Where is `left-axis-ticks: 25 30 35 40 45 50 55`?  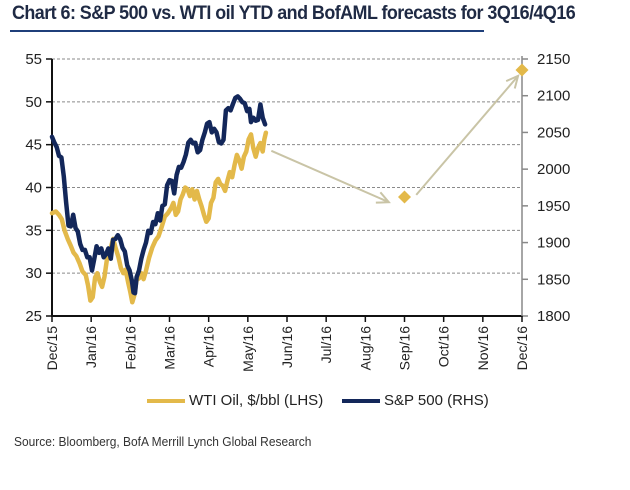
left-axis-ticks: 25 30 35 40 45 50 55 is located at coordinates (38, 188).